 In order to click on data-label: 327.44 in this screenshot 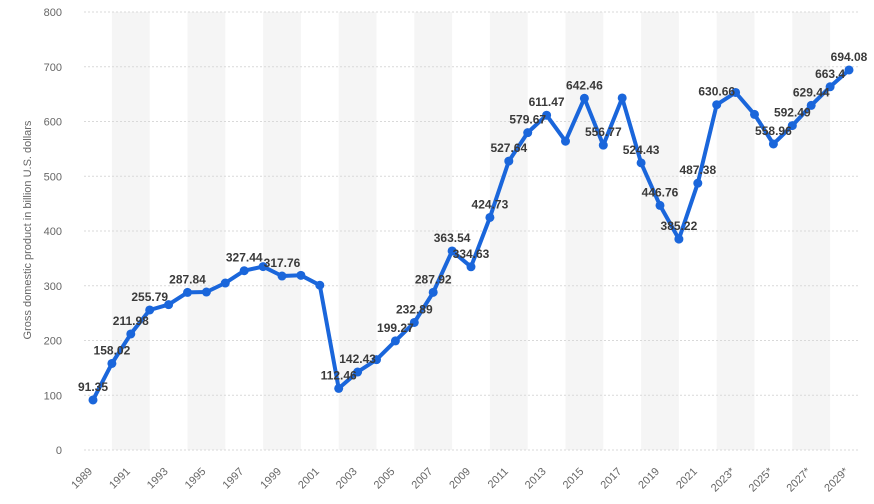, I will do `click(244, 258)`.